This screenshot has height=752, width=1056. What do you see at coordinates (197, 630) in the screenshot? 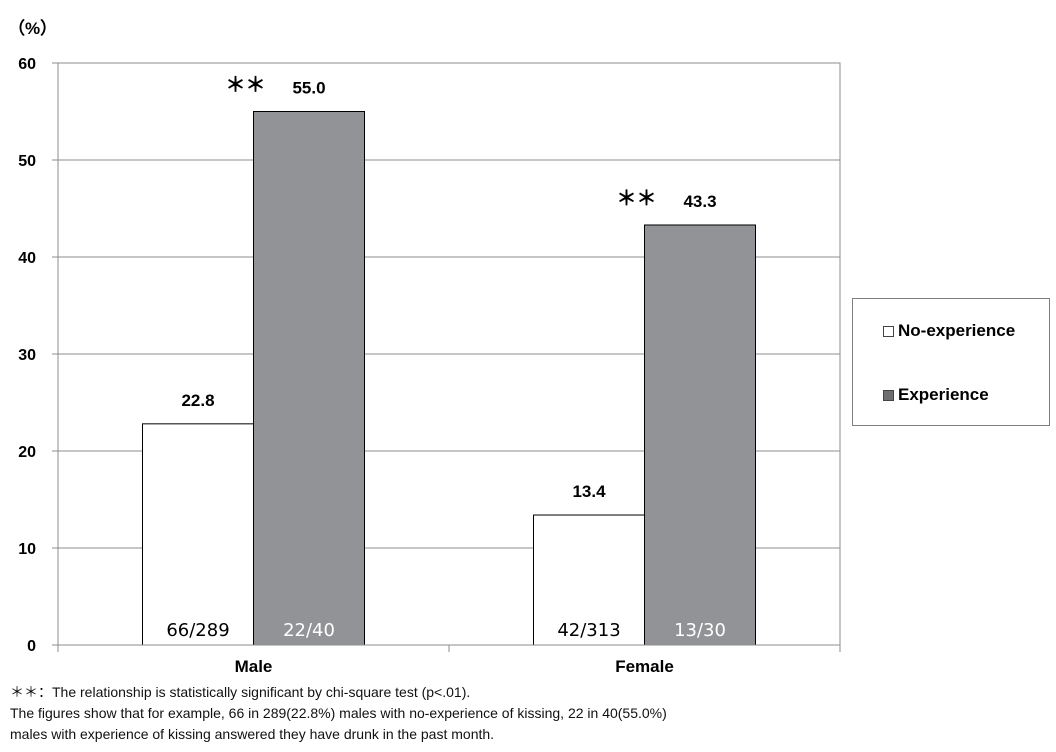
I see `count-label: 66/289` at bounding box center [197, 630].